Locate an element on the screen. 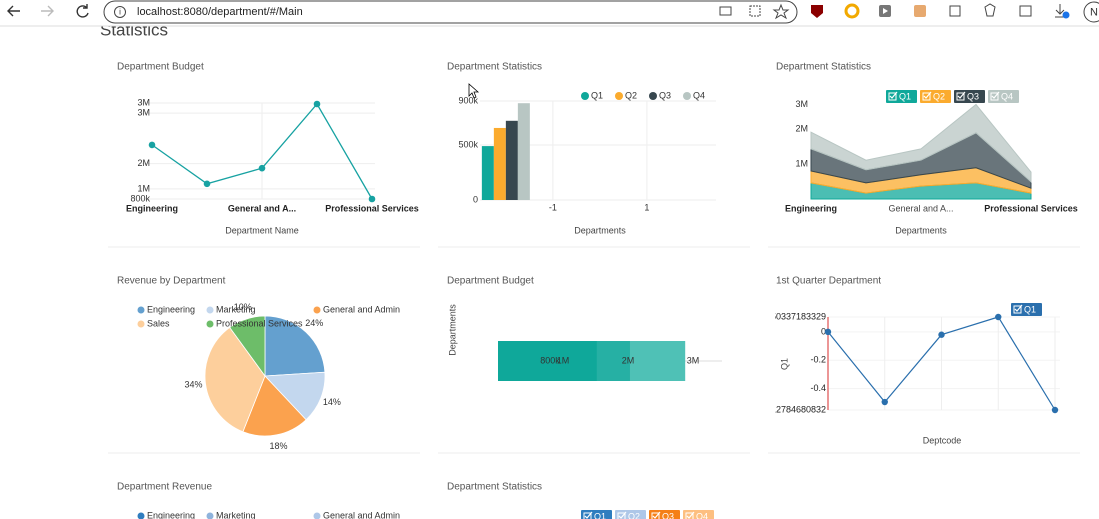  legend-label: Professional Services is located at coordinates (259, 323).